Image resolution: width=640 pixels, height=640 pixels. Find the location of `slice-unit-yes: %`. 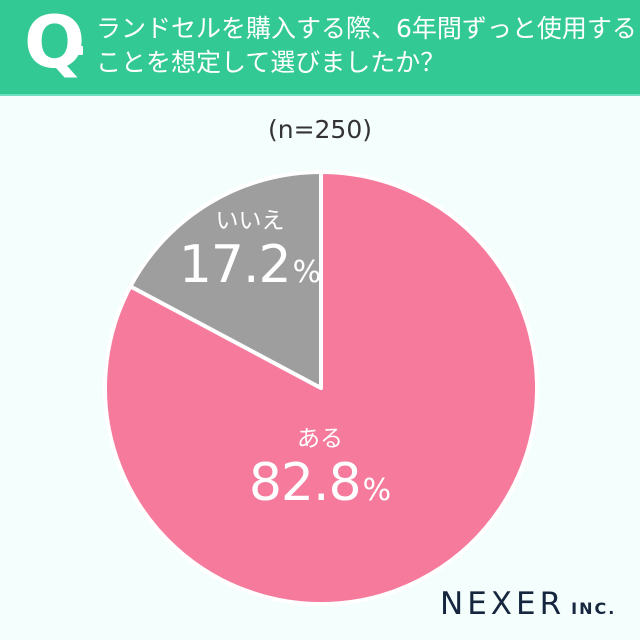

slice-unit-yes: % is located at coordinates (377, 490).